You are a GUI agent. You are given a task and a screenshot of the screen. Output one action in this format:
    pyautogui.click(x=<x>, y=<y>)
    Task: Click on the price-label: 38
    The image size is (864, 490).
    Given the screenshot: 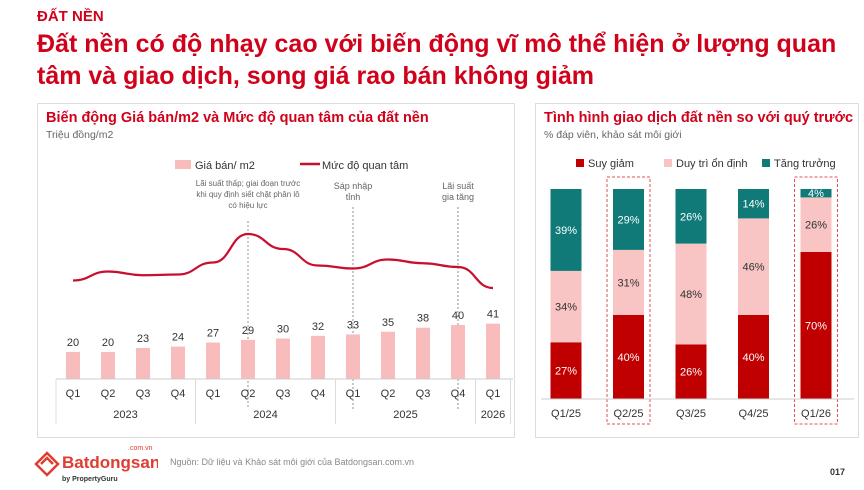 What is the action you would take?
    pyautogui.click(x=423, y=319)
    